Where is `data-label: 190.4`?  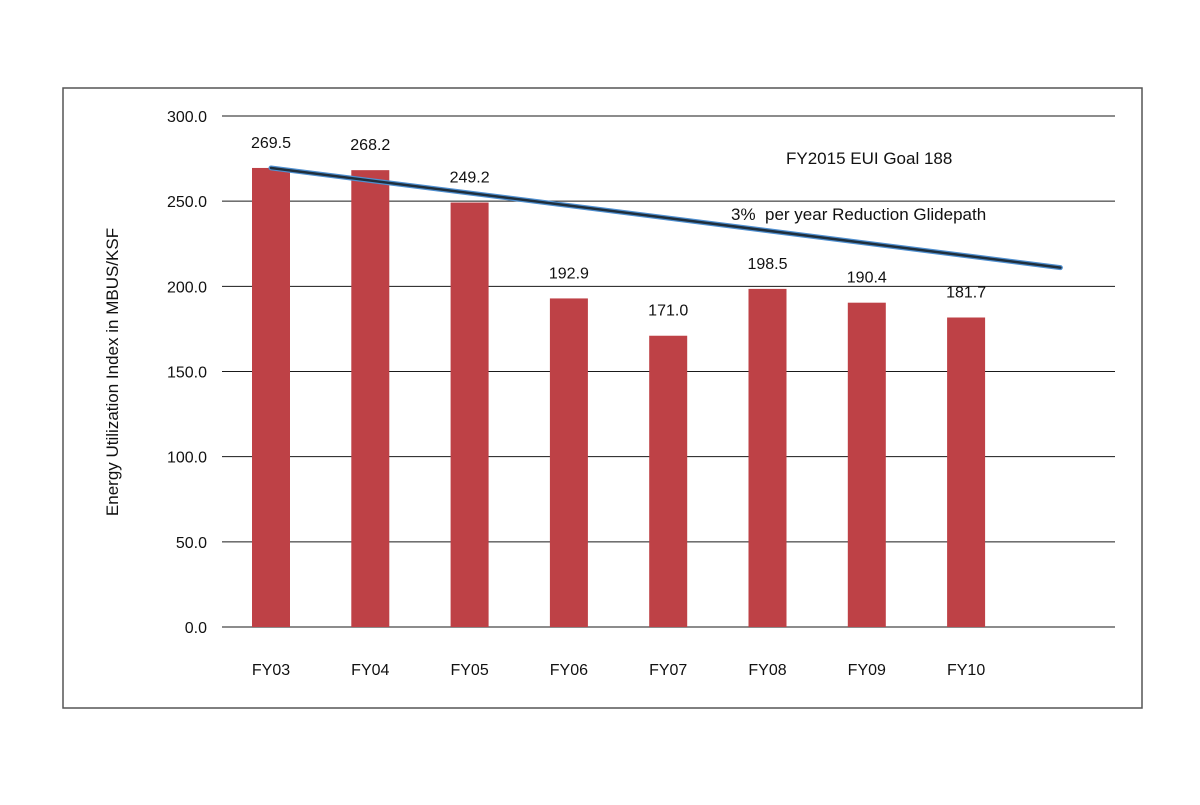 data-label: 190.4 is located at coordinates (867, 278).